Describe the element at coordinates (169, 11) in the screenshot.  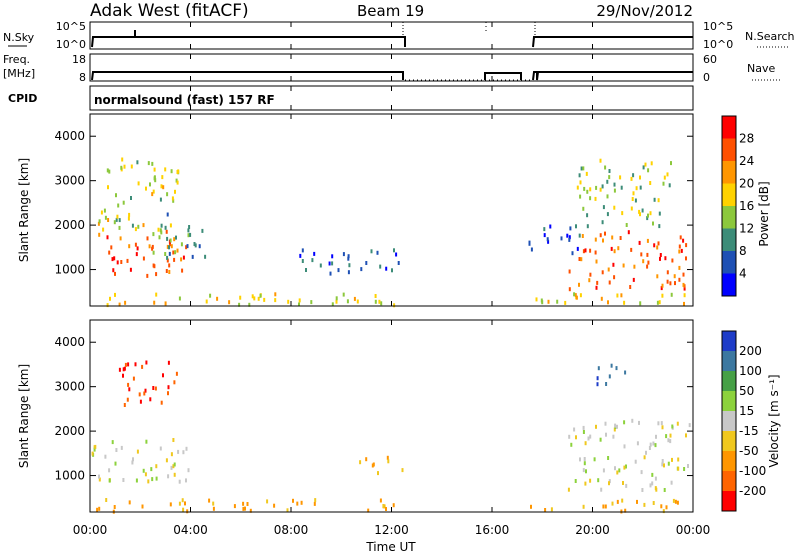
I see `station-title: Adak West (fitACF)` at that location.